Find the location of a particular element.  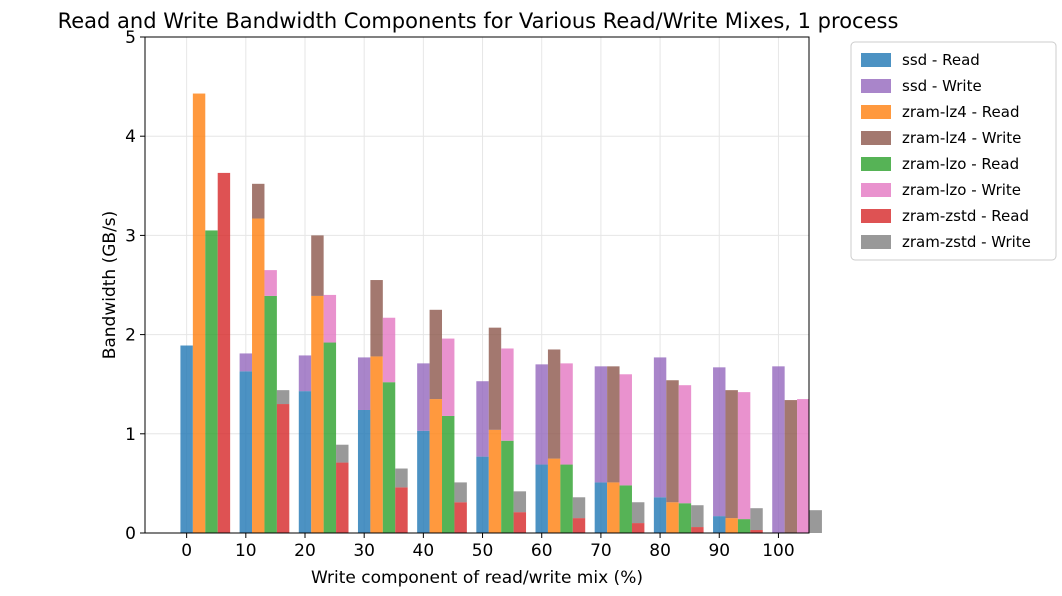

y-axis-ticks: 0 1 2 3 4 5 is located at coordinates (135, 286).